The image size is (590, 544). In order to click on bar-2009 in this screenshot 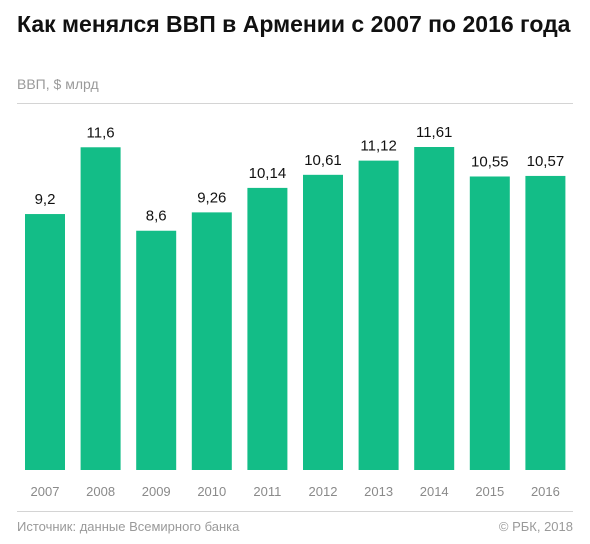, I will do `click(156, 350)`.